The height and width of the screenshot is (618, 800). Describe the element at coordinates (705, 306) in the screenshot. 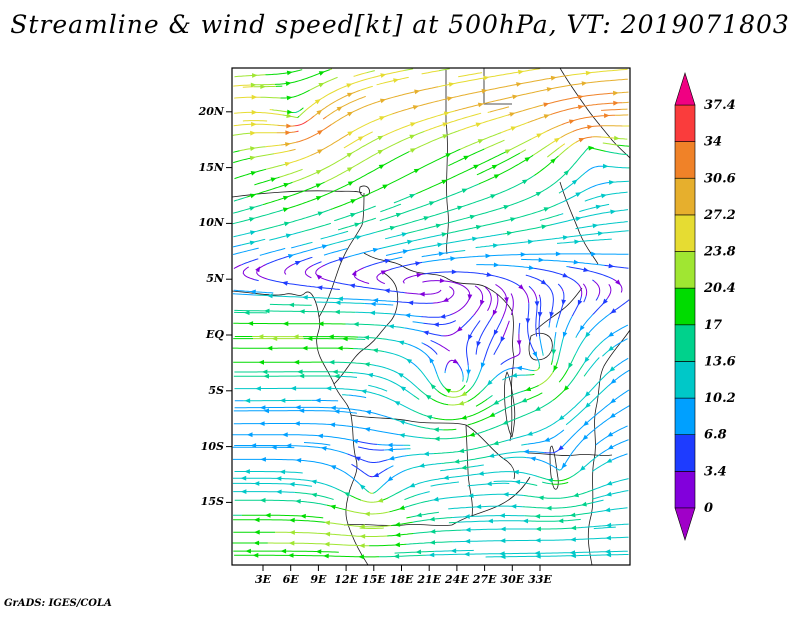

I see `colorbar: 0 3.4 6.8 10.2 13.6 17 20.4 23.8 27.2 30.6 34 37.4` at that location.